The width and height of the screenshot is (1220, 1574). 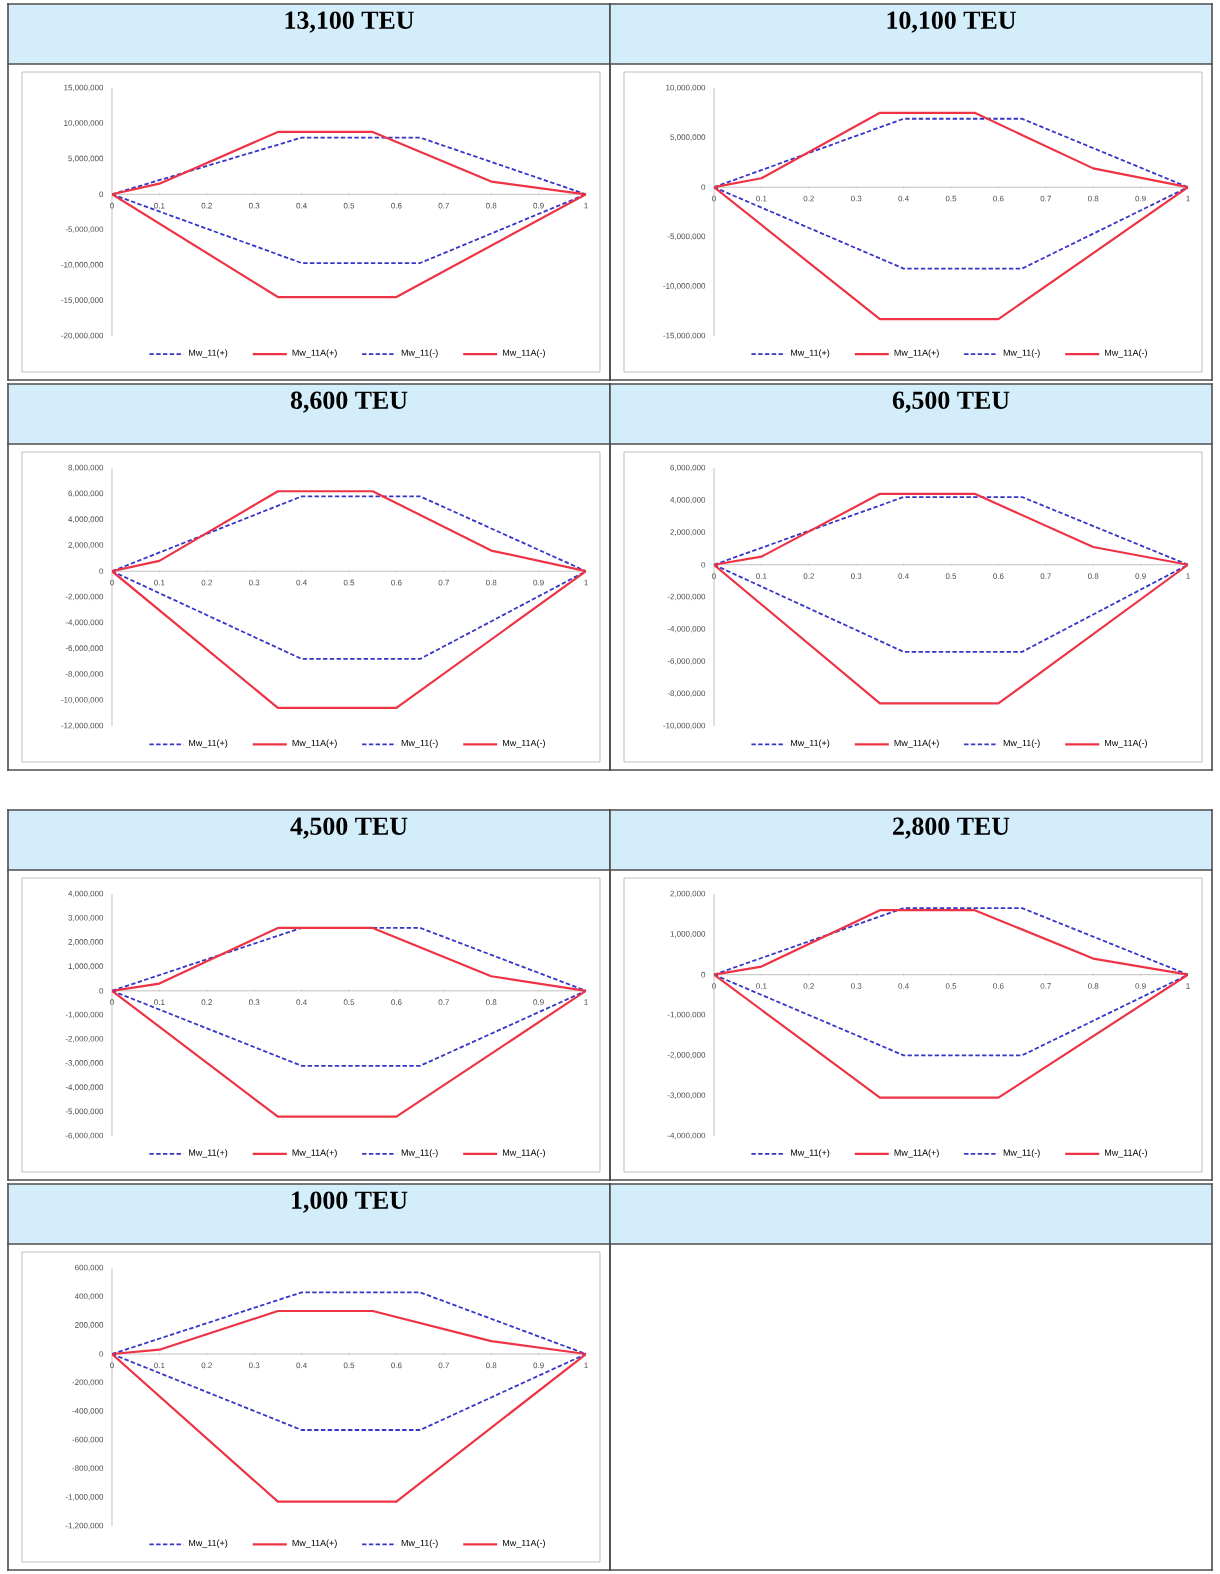 What do you see at coordinates (951, 828) in the screenshot?
I see `chart-title: 2,800 TEU` at bounding box center [951, 828].